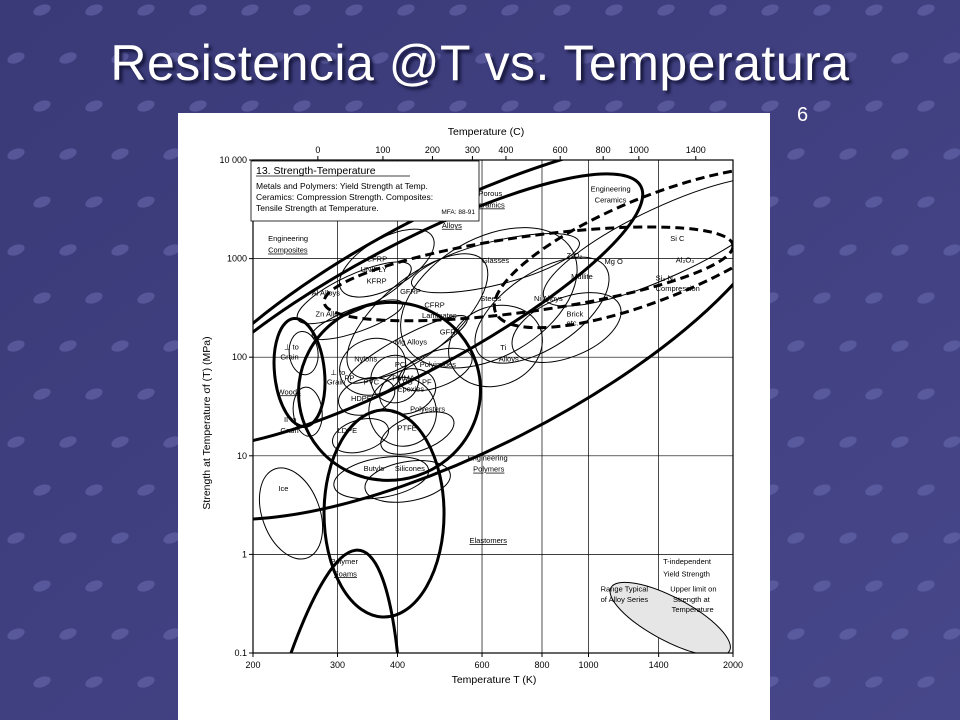  Describe the element at coordinates (348, 430) in the screenshot. I see `region-label: LDPE` at that location.